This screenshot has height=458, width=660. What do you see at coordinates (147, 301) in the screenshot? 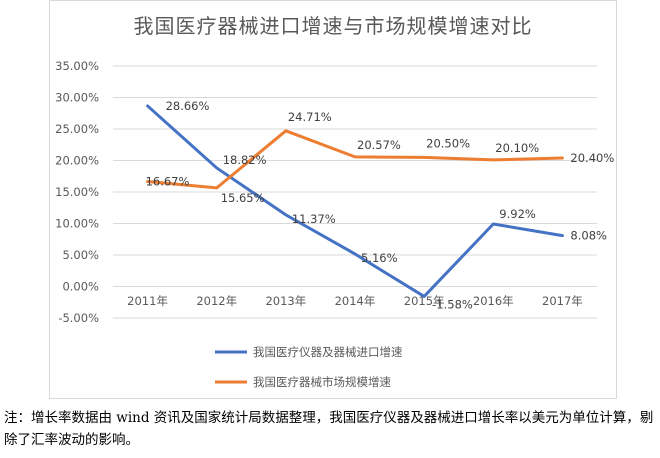
I see `x-tick-label: 2011年` at bounding box center [147, 301].